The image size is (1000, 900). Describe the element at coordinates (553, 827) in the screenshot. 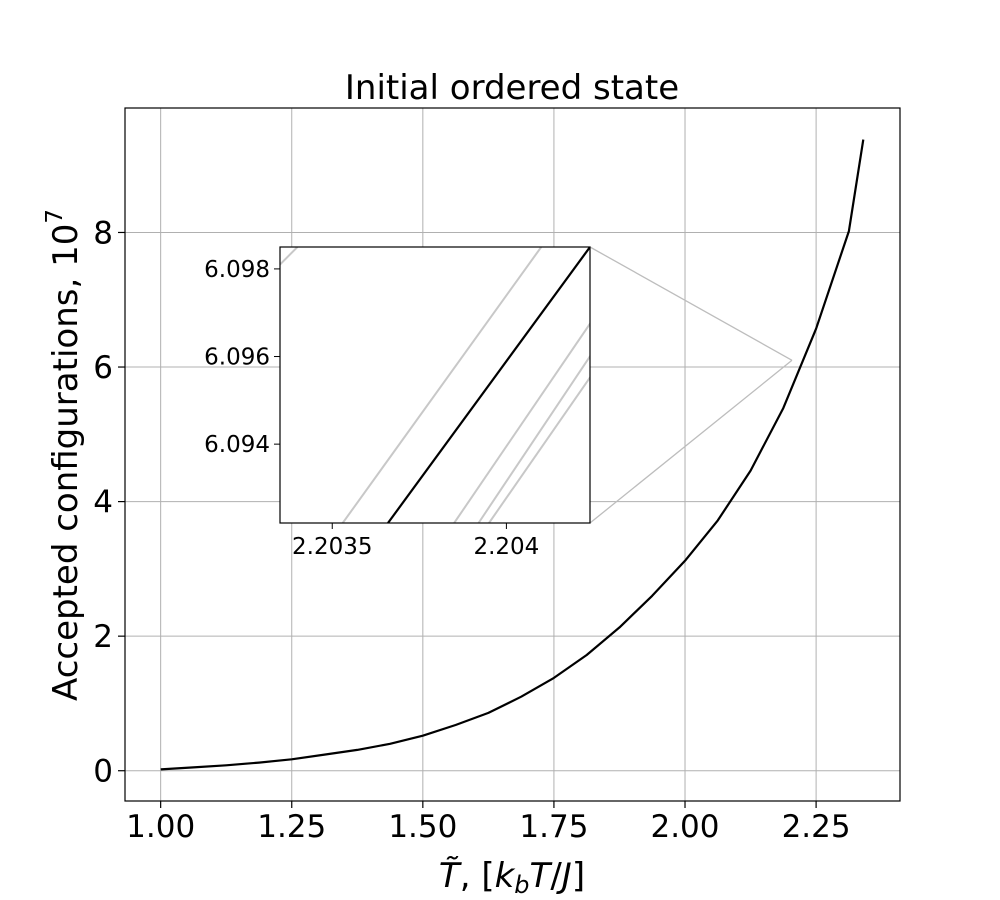

I see `x-tick-label: 1.75` at that location.